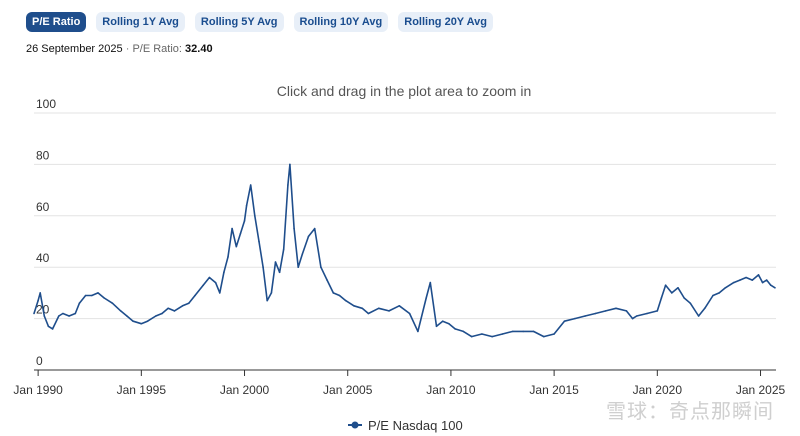 The height and width of the screenshot is (436, 800). What do you see at coordinates (761, 390) in the screenshot?
I see `x-tick-label: Jan 2025` at bounding box center [761, 390].